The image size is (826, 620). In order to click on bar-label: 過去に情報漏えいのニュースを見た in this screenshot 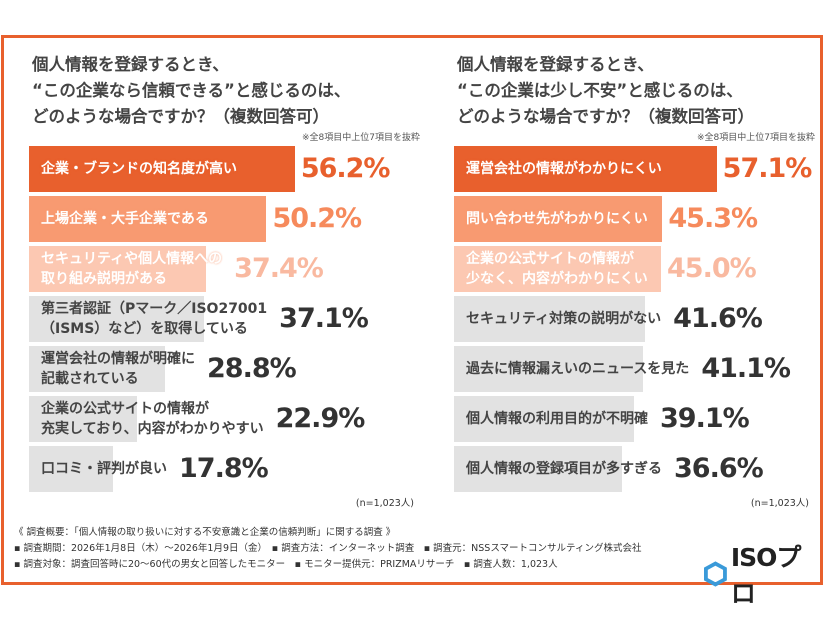, I will do `click(578, 369)`.